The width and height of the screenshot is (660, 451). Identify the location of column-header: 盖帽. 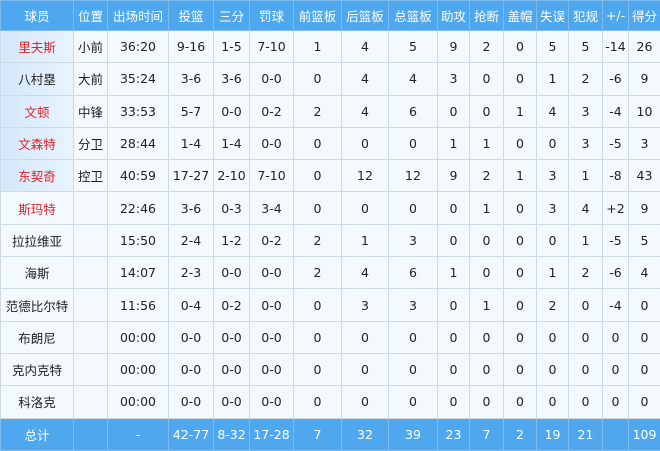
(520, 16).